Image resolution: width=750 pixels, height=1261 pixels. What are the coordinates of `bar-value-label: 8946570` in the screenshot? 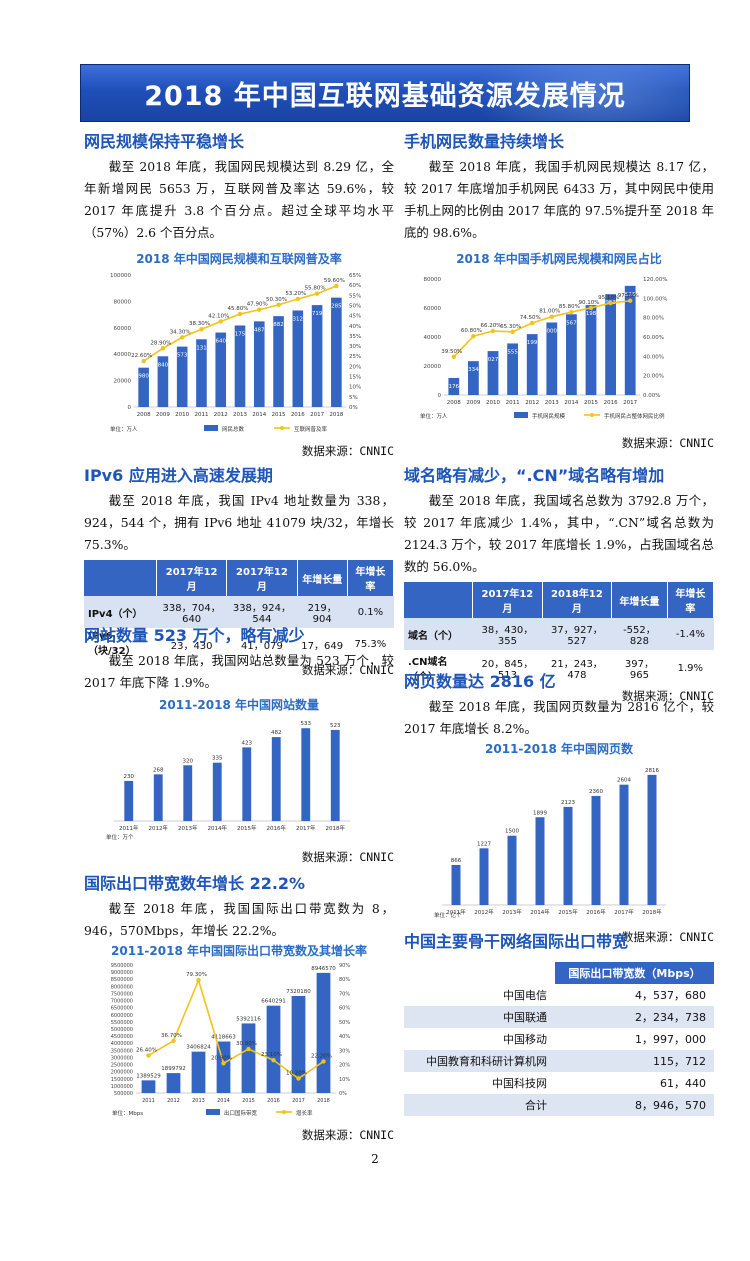 It's located at (323, 969).